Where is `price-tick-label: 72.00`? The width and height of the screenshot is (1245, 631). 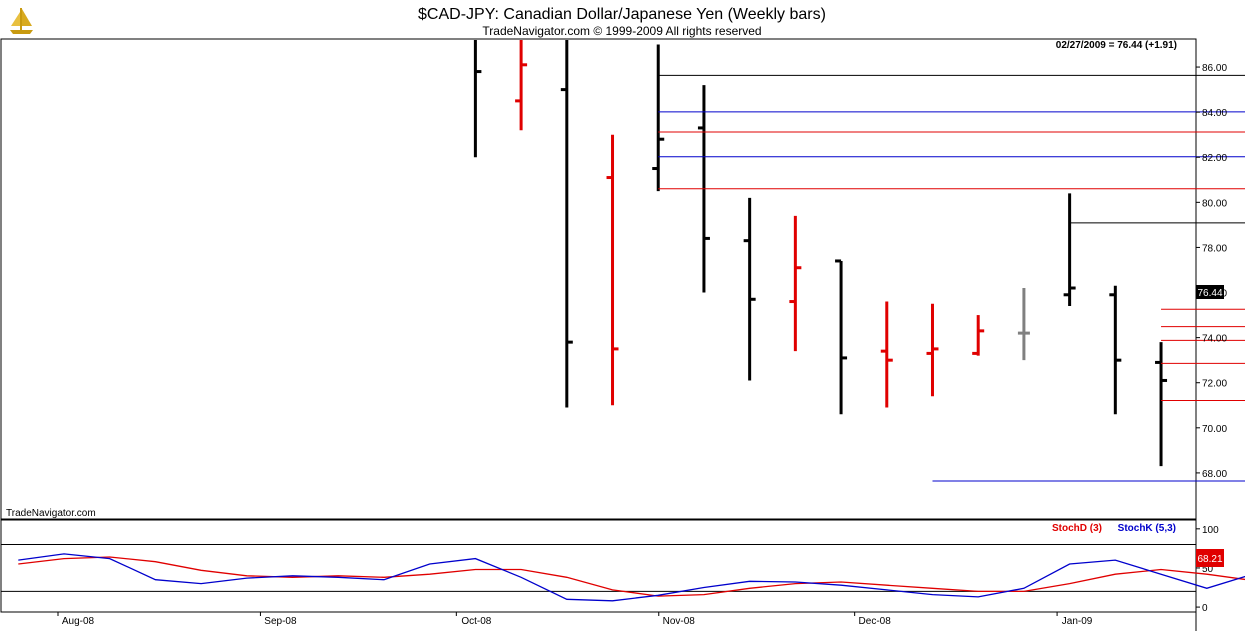 price-tick-label: 72.00 is located at coordinates (1214, 384).